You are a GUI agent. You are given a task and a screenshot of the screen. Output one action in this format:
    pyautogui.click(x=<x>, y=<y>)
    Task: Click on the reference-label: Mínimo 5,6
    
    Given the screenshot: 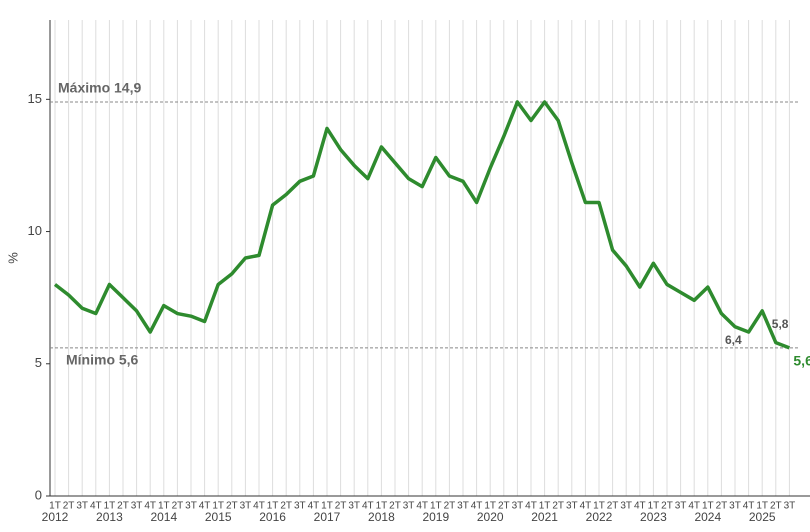 What is the action you would take?
    pyautogui.click(x=102, y=360)
    